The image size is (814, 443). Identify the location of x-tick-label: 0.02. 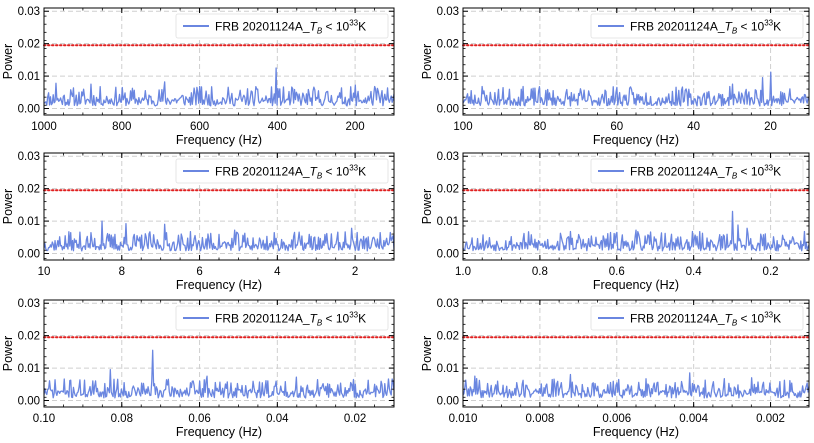
(355, 419).